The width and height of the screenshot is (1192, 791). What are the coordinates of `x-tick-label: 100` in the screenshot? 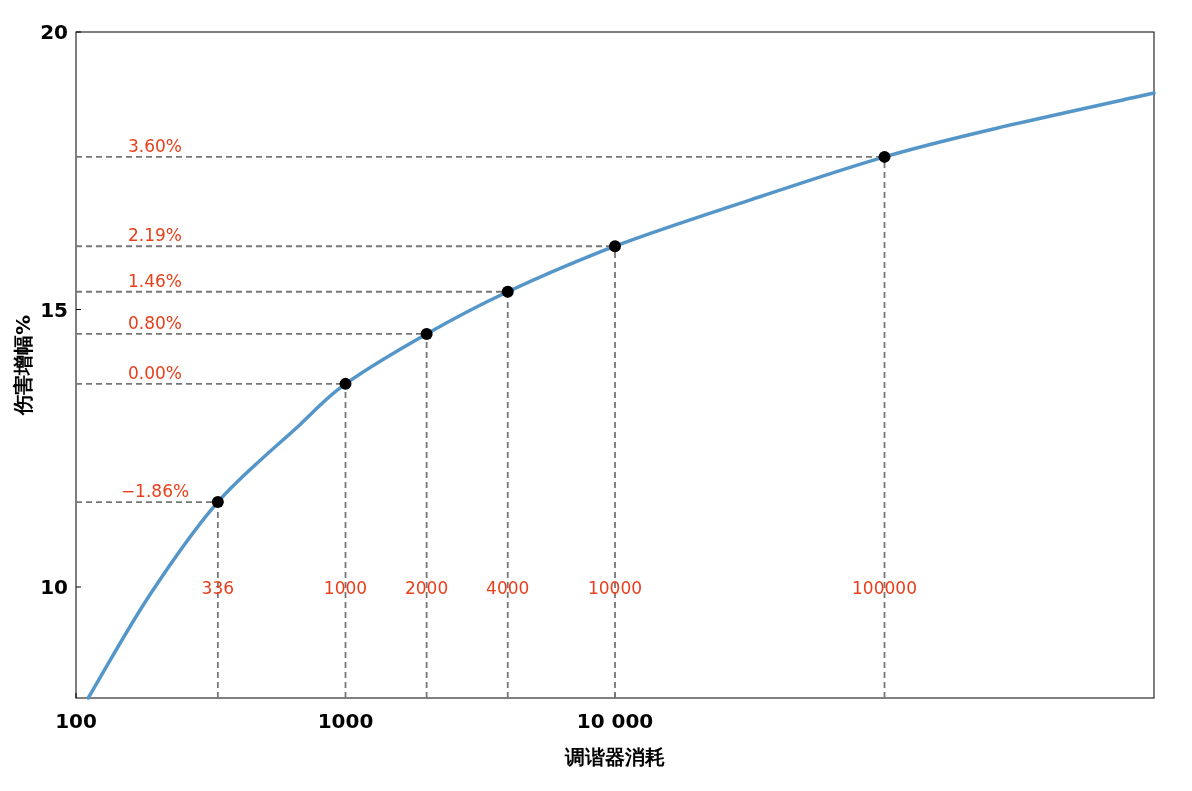 It's located at (76, 721).